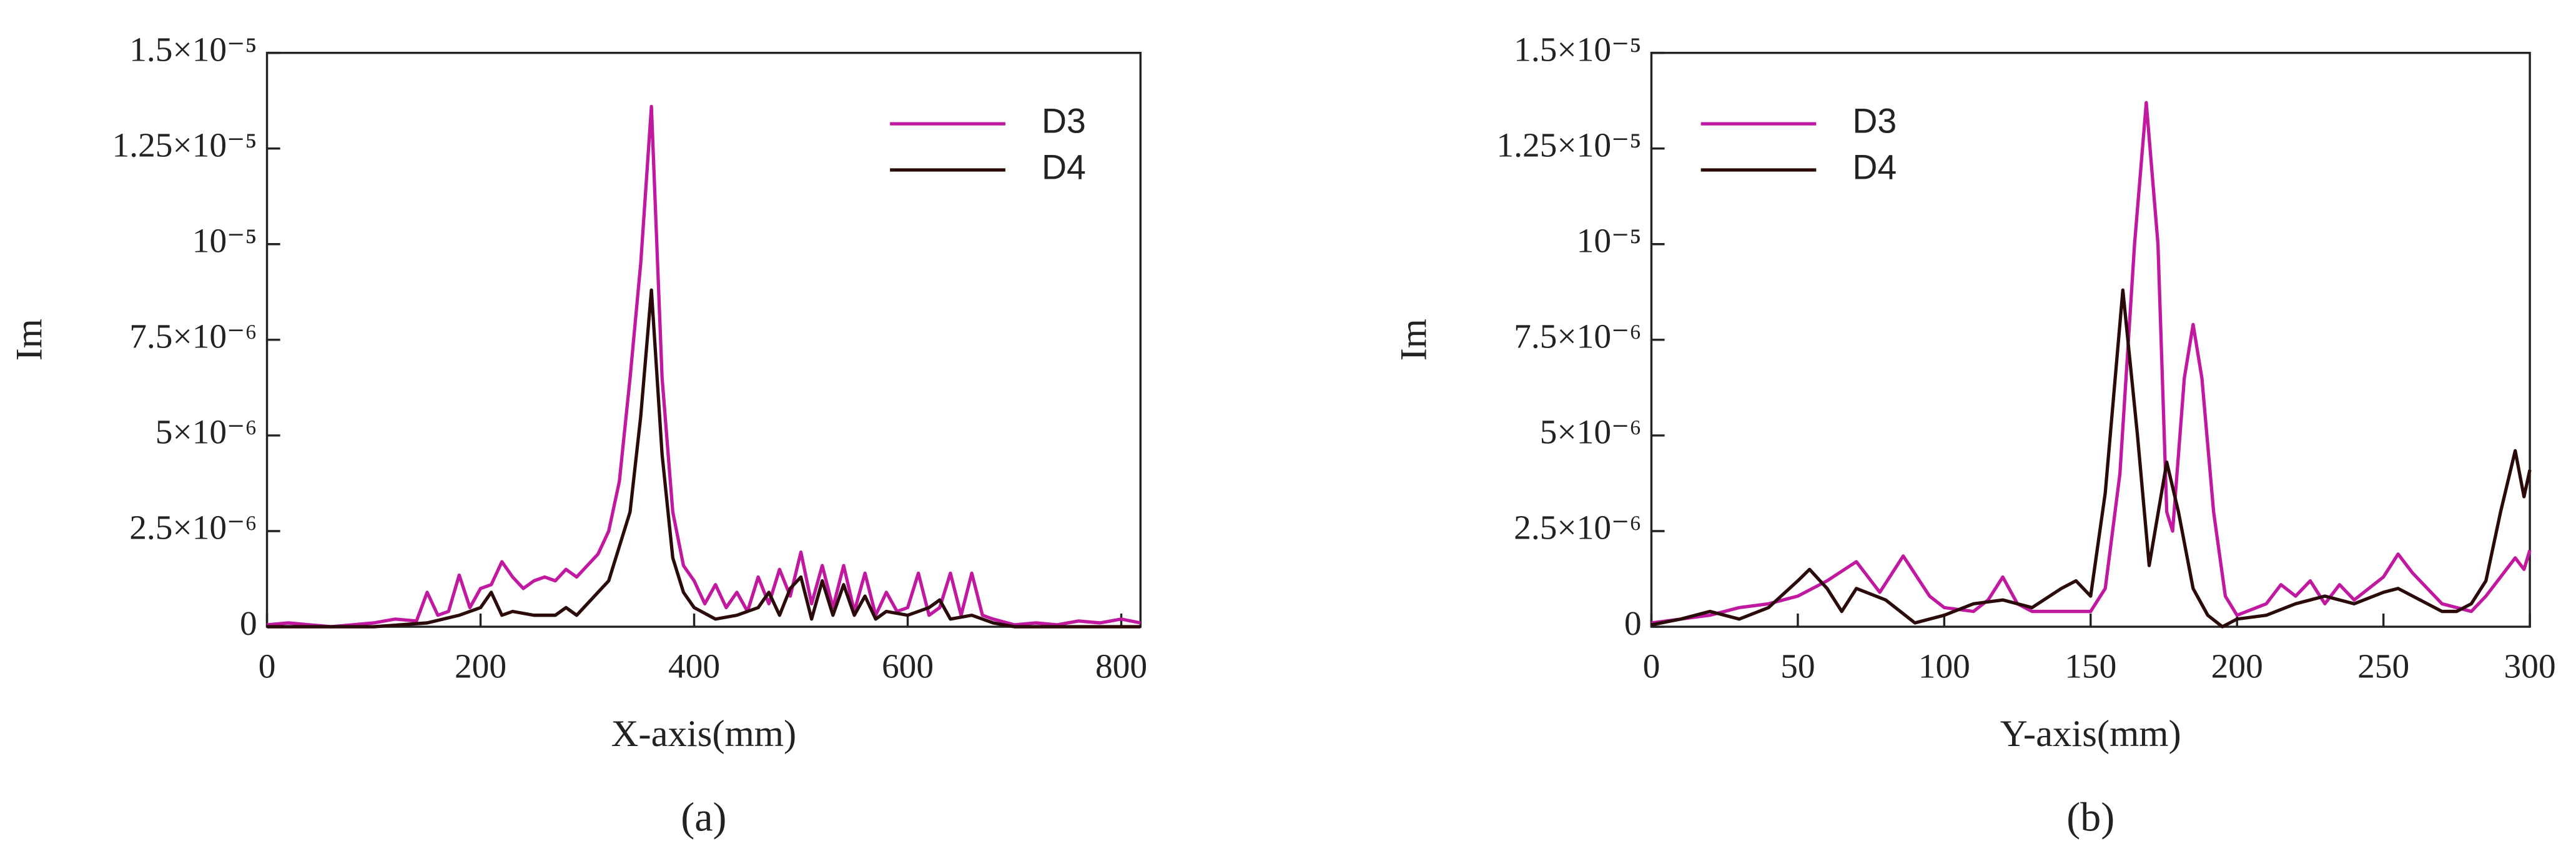  I want to click on x-tick-label: 400, so click(694, 666).